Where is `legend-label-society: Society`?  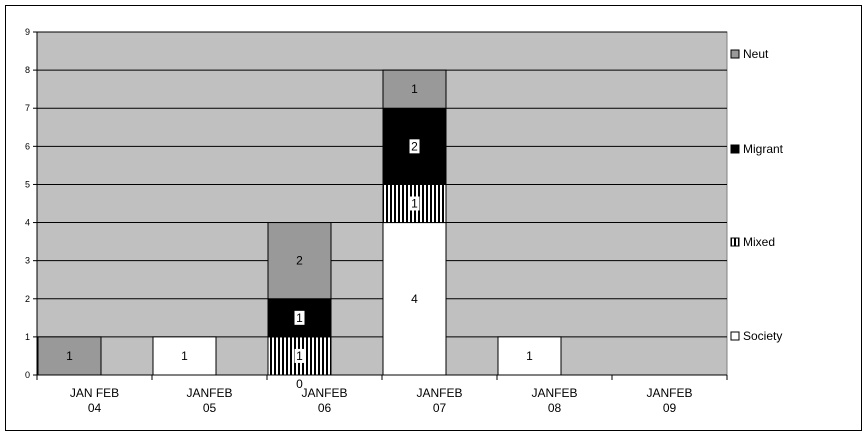 legend-label-society: Society is located at coordinates (762, 336).